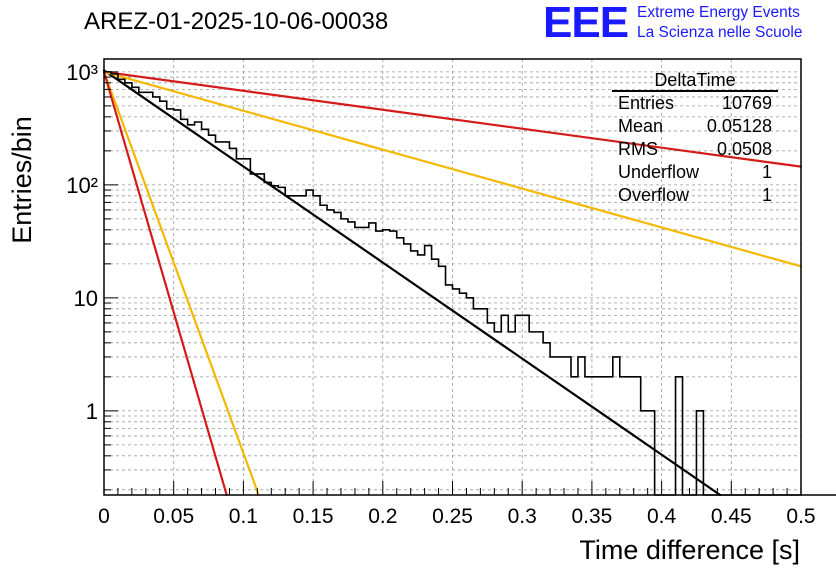 This screenshot has width=836, height=572. What do you see at coordinates (746, 103) in the screenshot?
I see `stats-value: 10769` at bounding box center [746, 103].